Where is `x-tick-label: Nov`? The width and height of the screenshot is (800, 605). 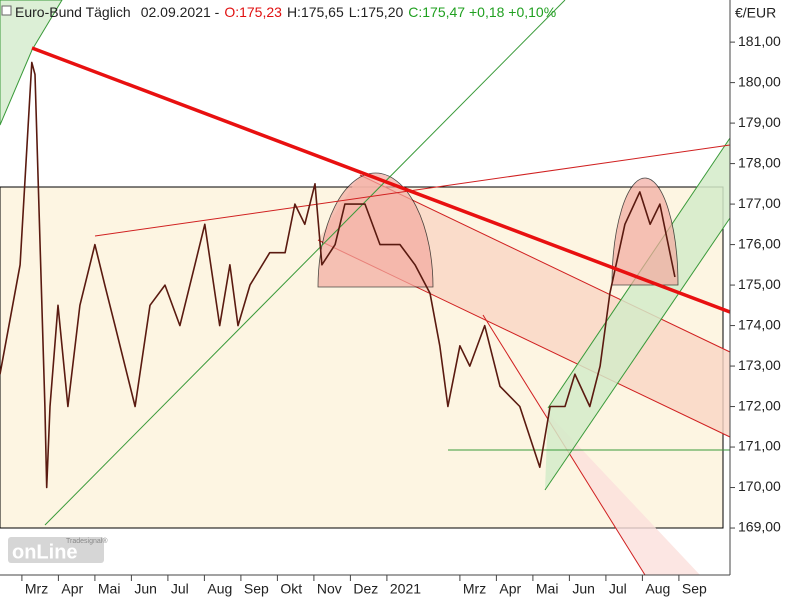
x-tick-label: Nov is located at coordinates (329, 589).